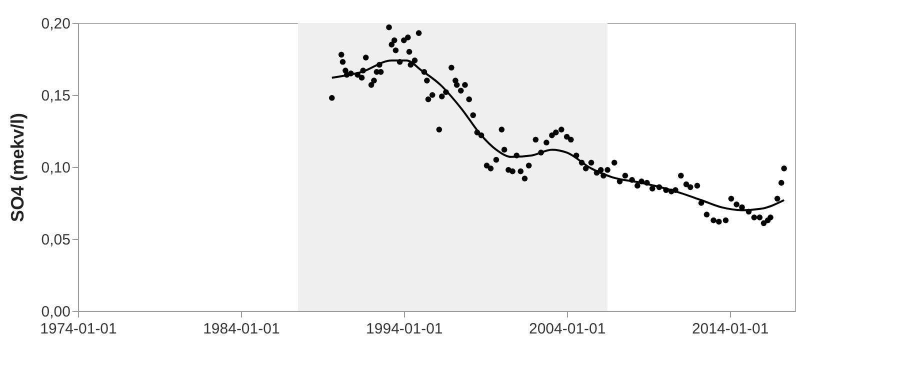 This screenshot has height=368, width=915. What do you see at coordinates (55, 96) in the screenshot?
I see `y-tick-label: 0,15` at bounding box center [55, 96].